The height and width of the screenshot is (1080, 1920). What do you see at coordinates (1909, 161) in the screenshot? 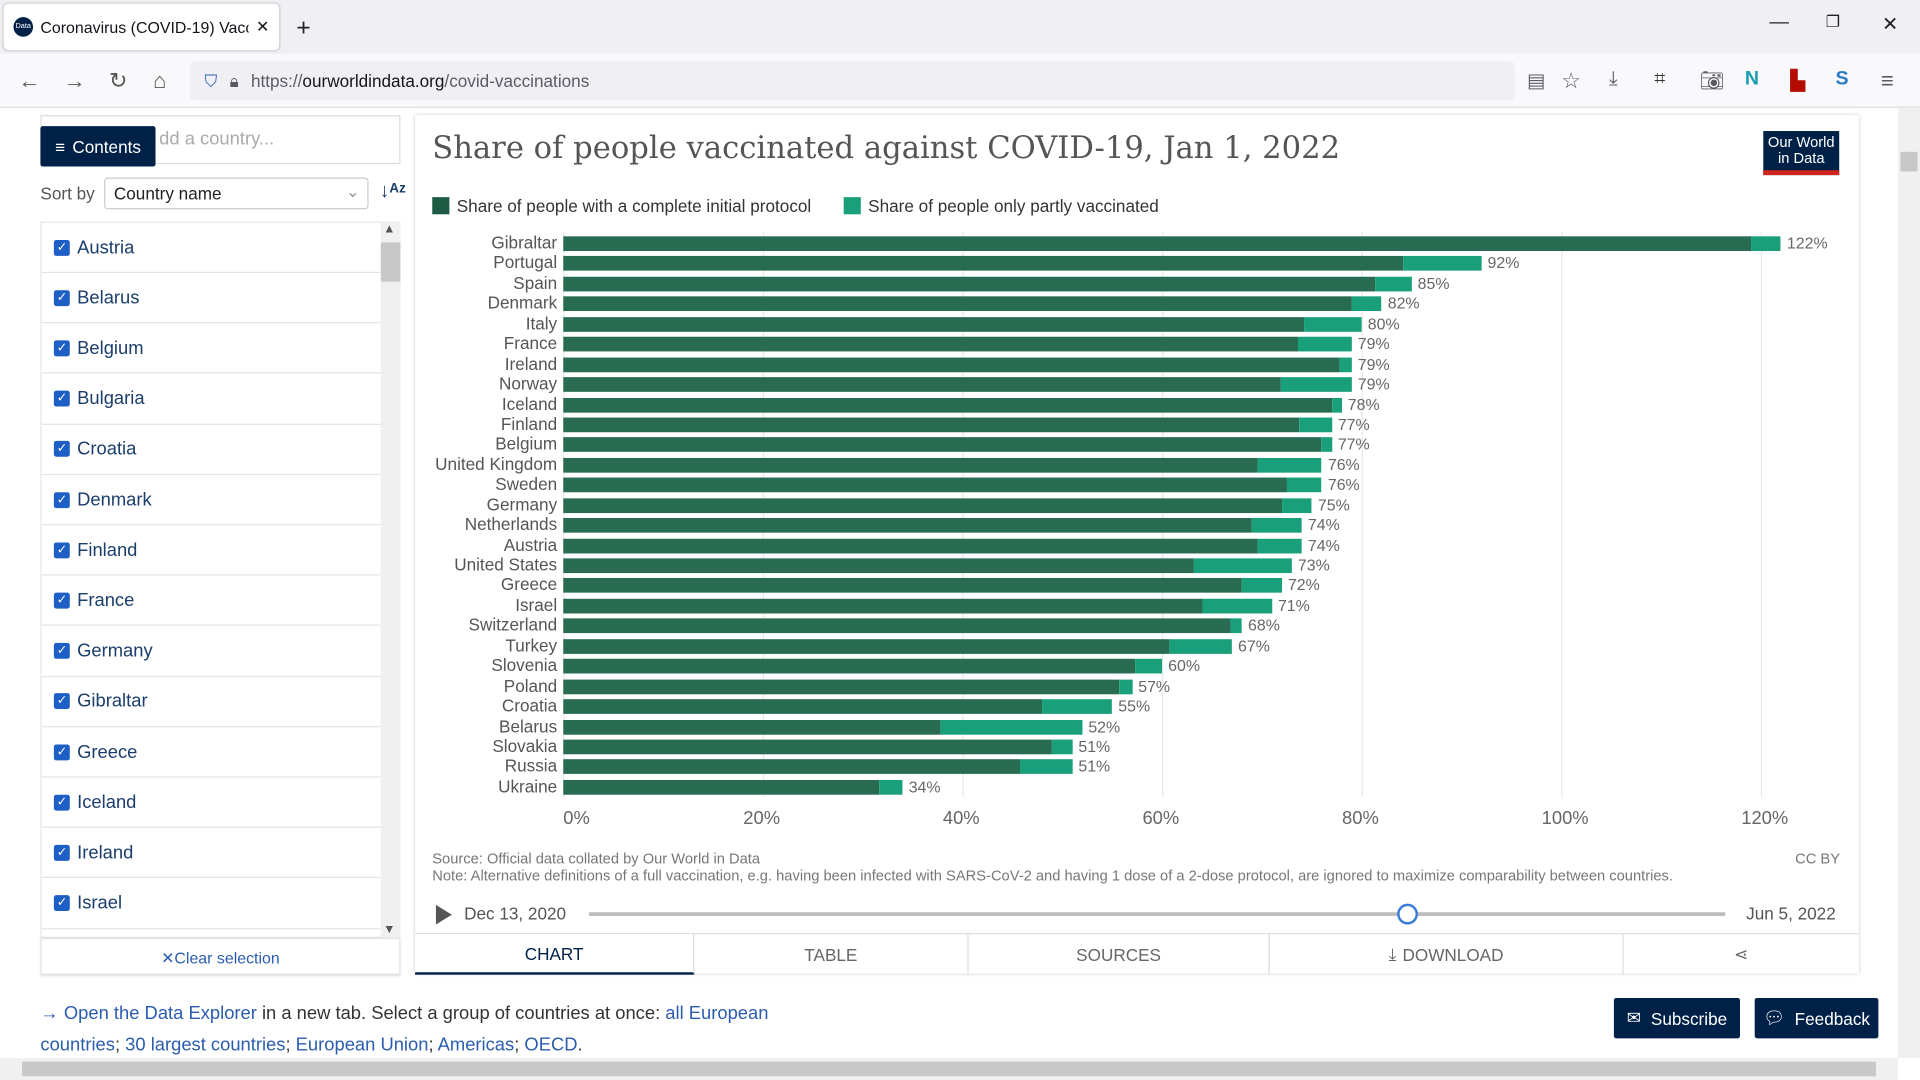
I see `page-scrollbar-thumb` at bounding box center [1909, 161].